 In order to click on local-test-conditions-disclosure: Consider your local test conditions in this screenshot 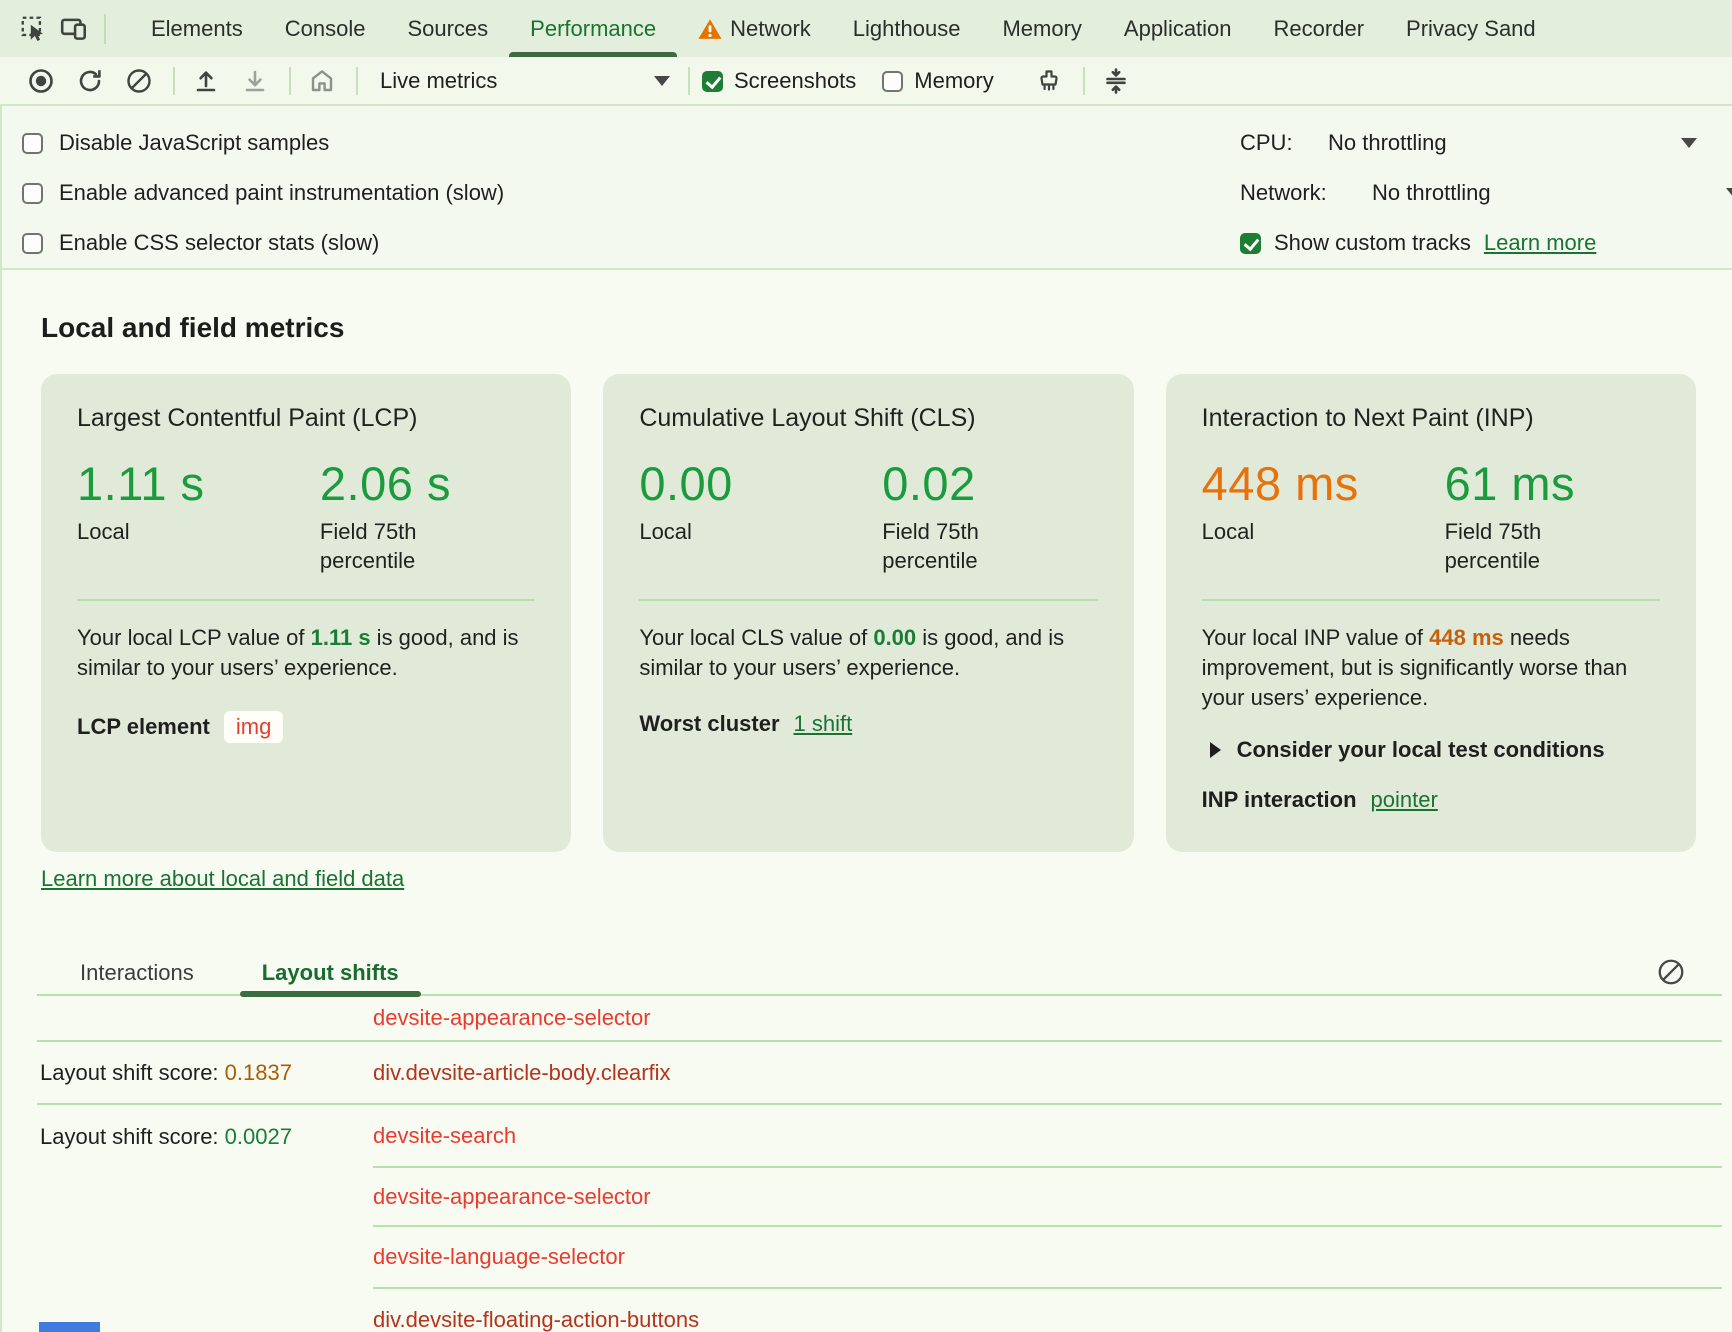, I will do `click(1431, 750)`.